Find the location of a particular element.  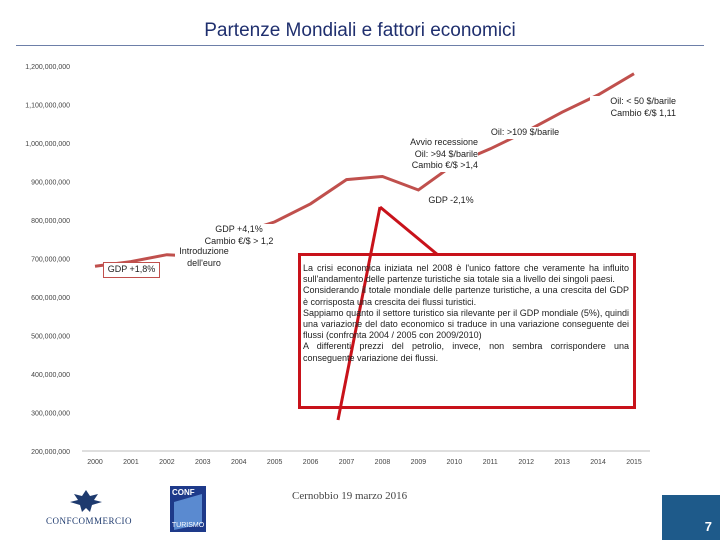

y-tick-label: 200,000,000 is located at coordinates (50, 452).